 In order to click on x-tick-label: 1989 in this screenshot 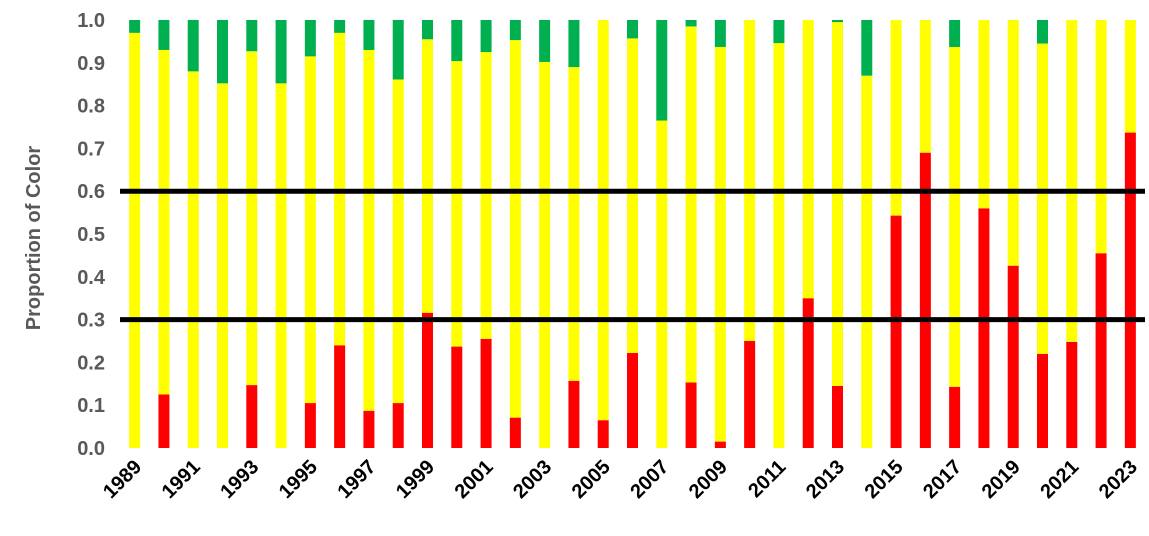, I will do `click(122, 479)`.